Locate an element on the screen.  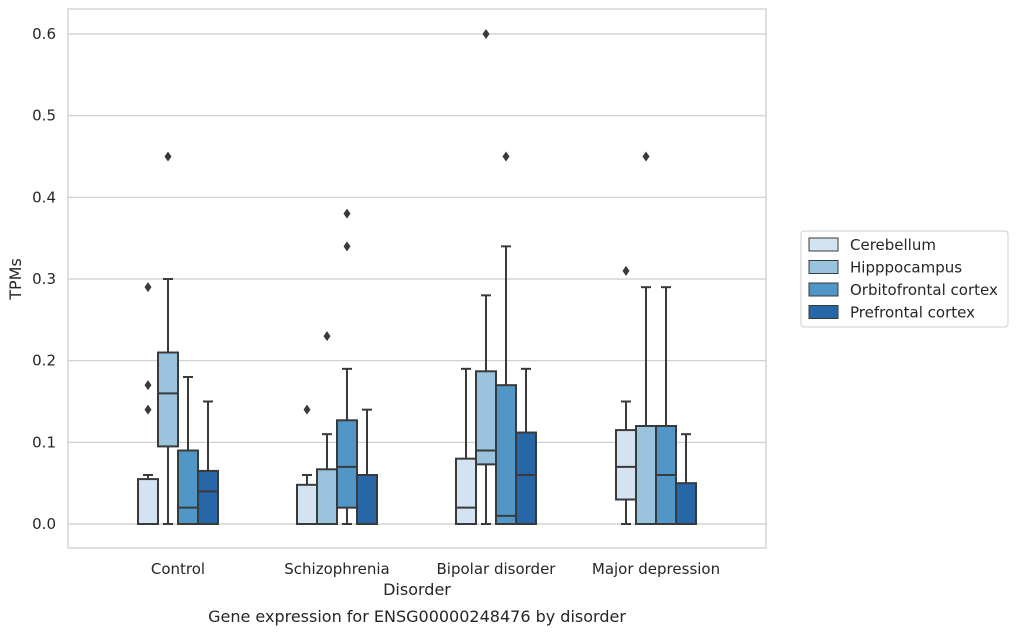
y-tick-label: 0.3 is located at coordinates (44, 279).